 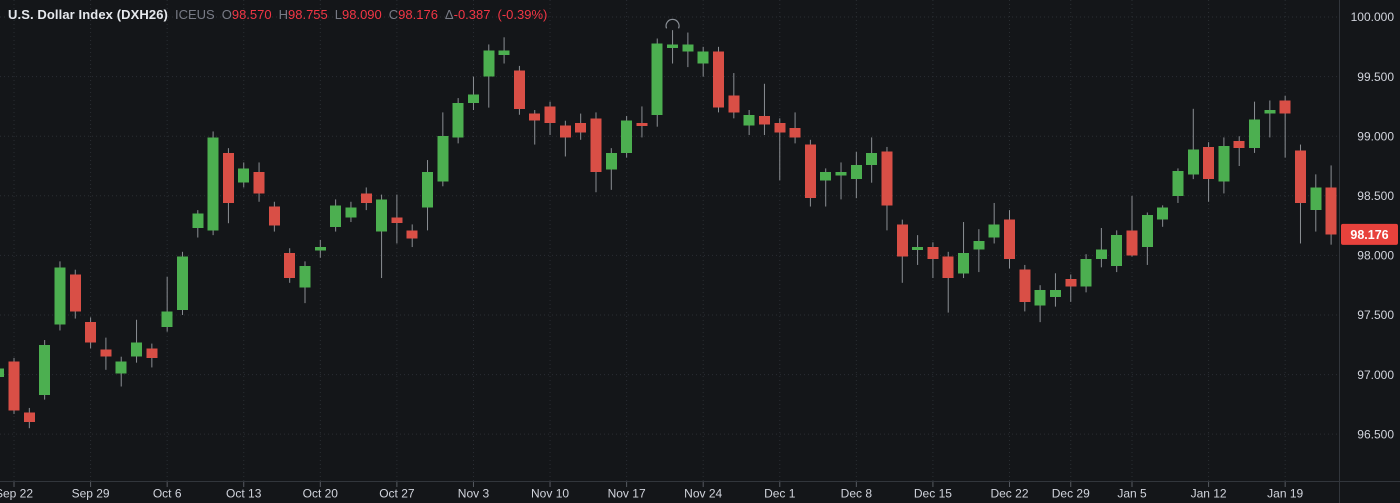 I want to click on x-axis-label: Sep 29, so click(x=91, y=494).